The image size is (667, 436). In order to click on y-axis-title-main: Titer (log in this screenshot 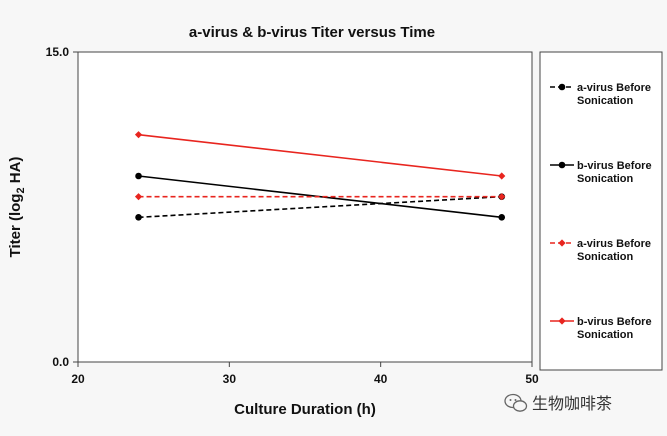, I will do `click(15, 226)`.